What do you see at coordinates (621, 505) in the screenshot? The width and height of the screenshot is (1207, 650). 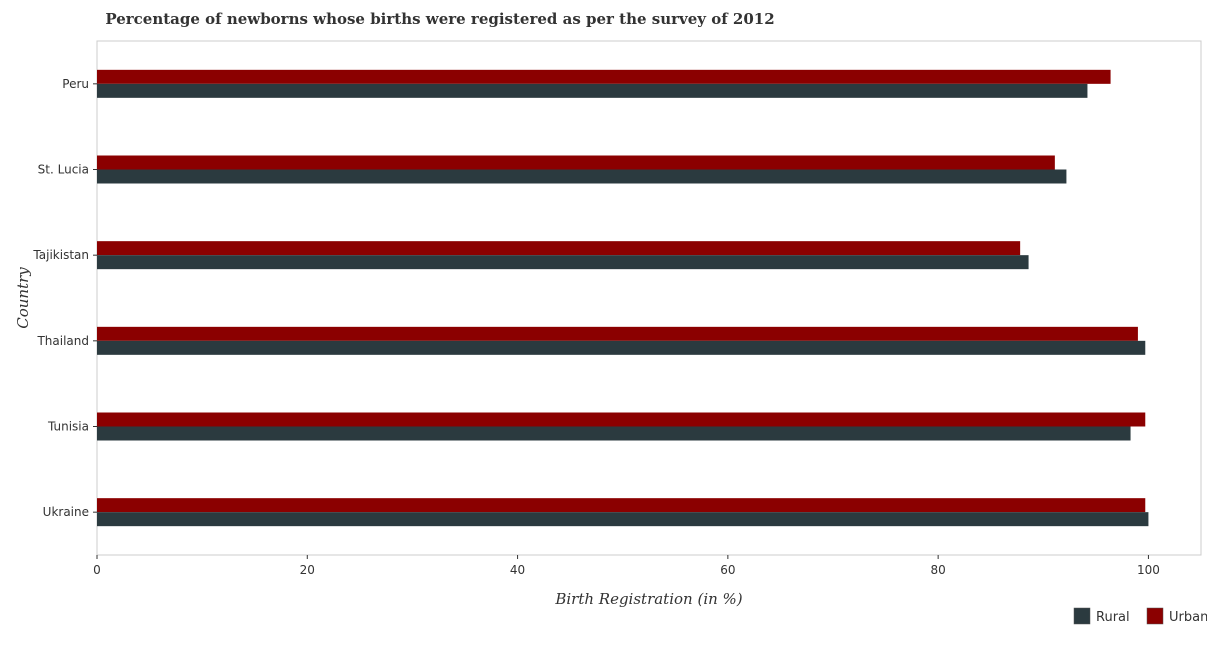 I see `bar-urban-ukraine` at bounding box center [621, 505].